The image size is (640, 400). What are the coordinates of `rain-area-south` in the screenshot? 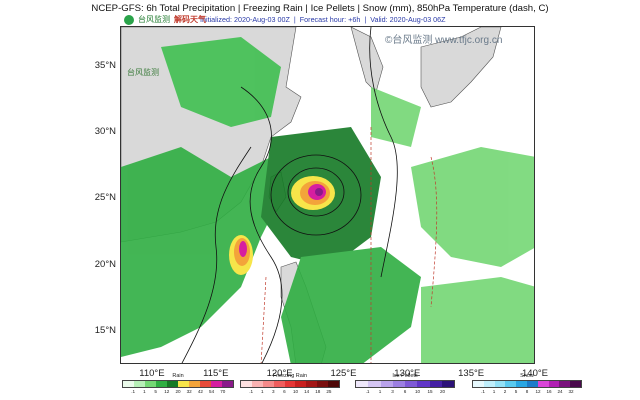 It's located at (351, 305).